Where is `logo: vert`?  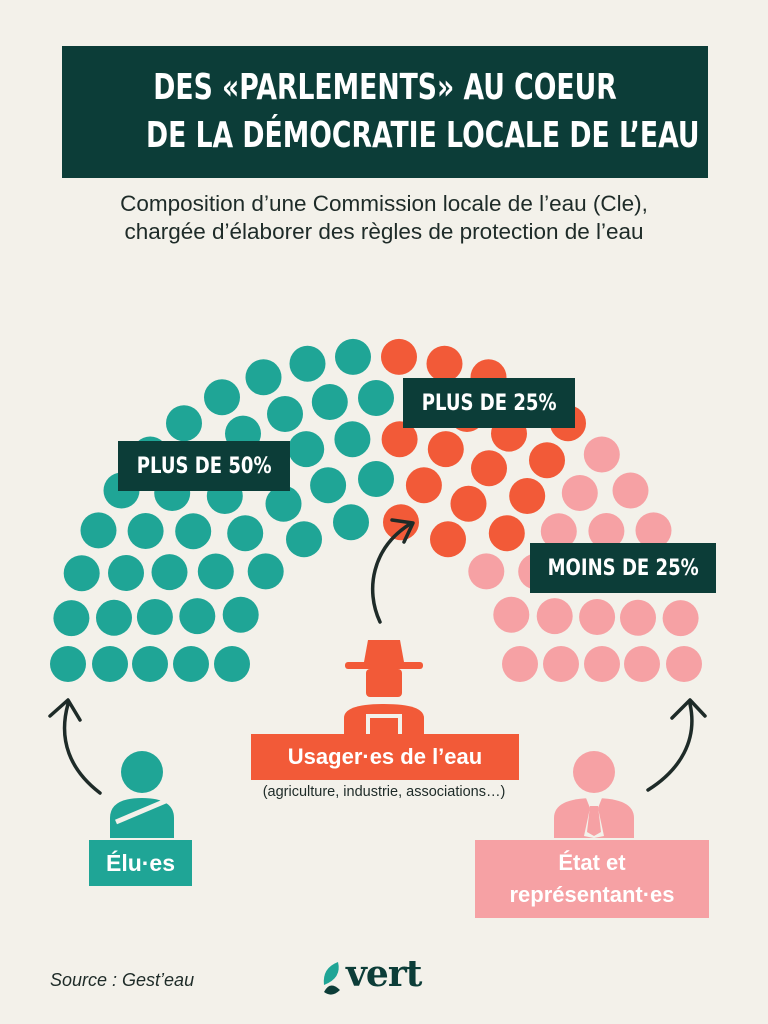
logo: vert is located at coordinates (384, 974).